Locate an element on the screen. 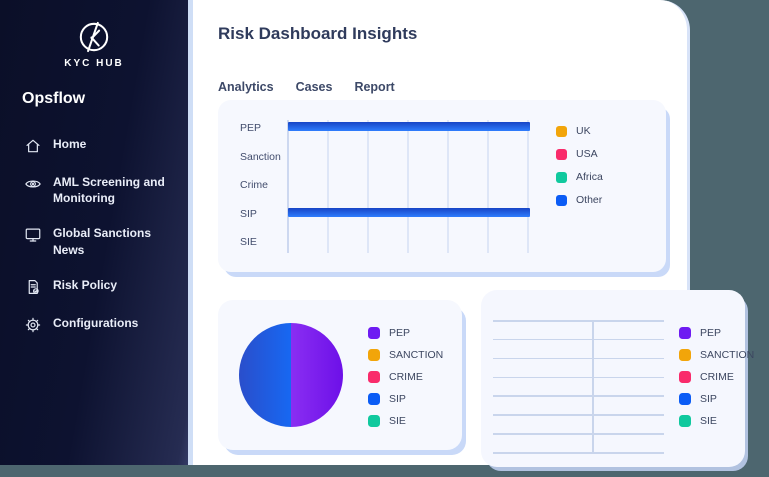 Image resolution: width=769 pixels, height=477 pixels. bar-category-label: PEP is located at coordinates (251, 128).